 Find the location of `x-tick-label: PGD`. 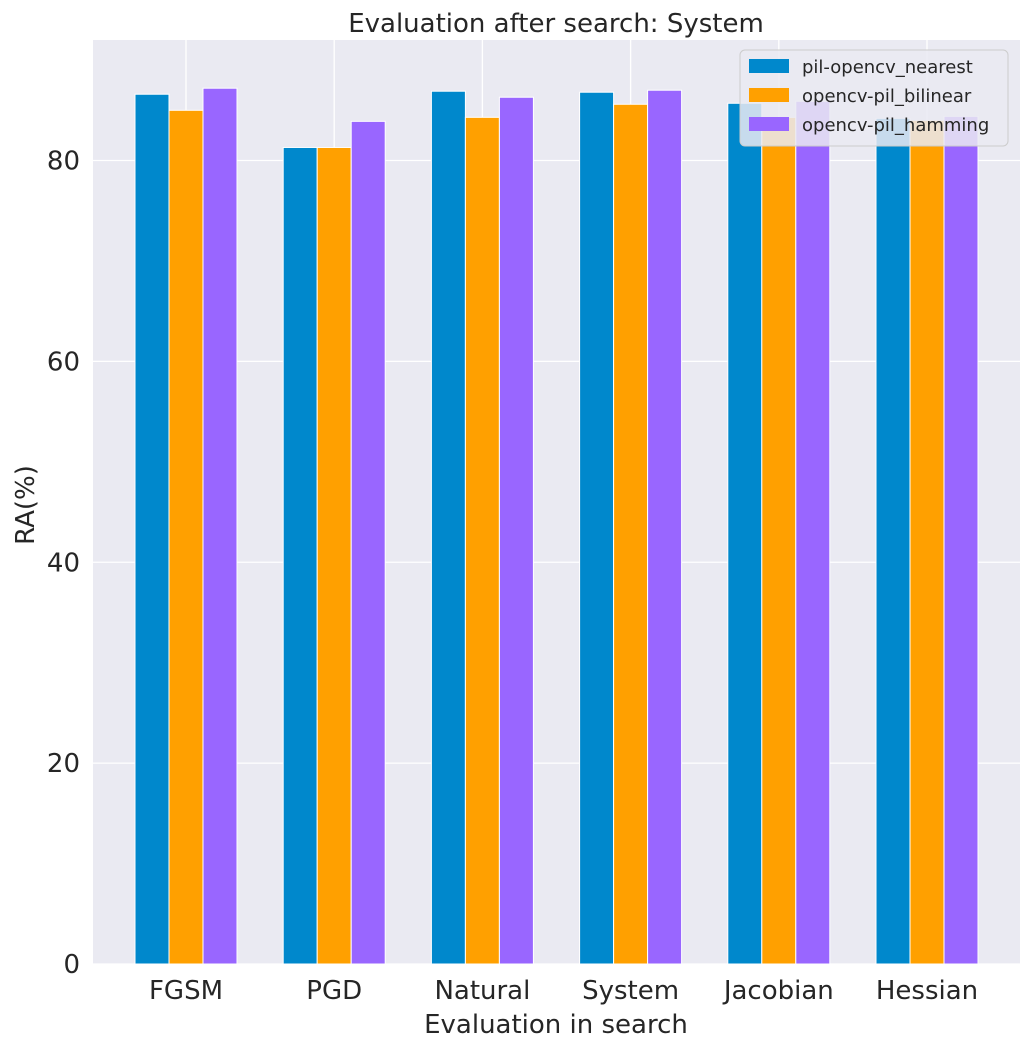

x-tick-label: PGD is located at coordinates (334, 991).